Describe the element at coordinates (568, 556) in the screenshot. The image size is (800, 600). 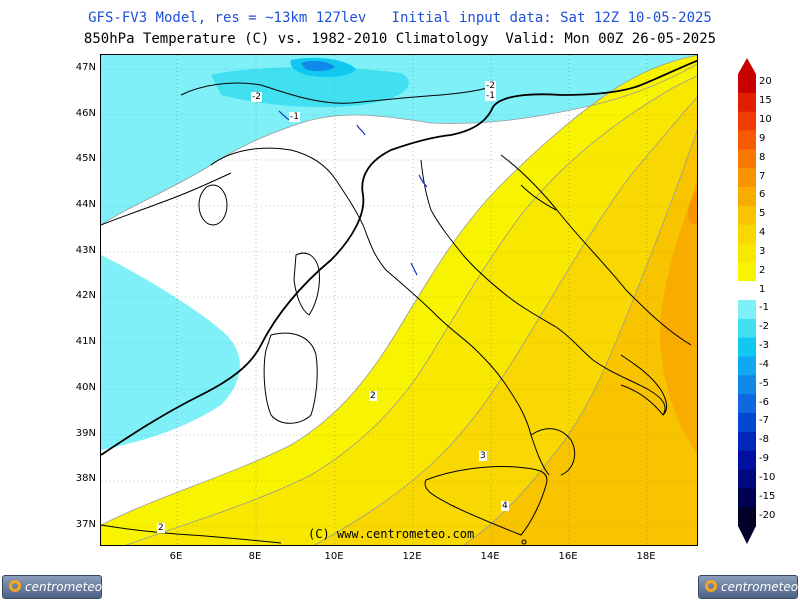
I see `longitude-label: 16E` at that location.